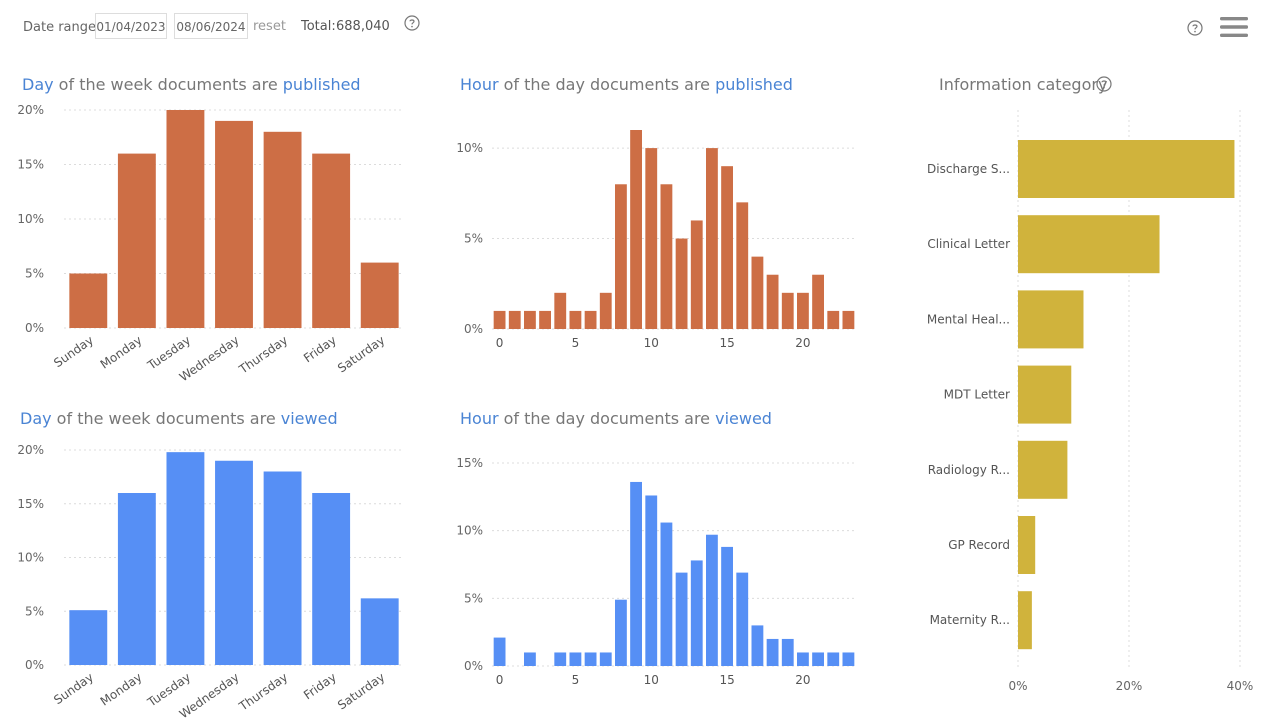 The height and width of the screenshot is (720, 1280). I want to click on x-tick-label: Monday, so click(121, 352).